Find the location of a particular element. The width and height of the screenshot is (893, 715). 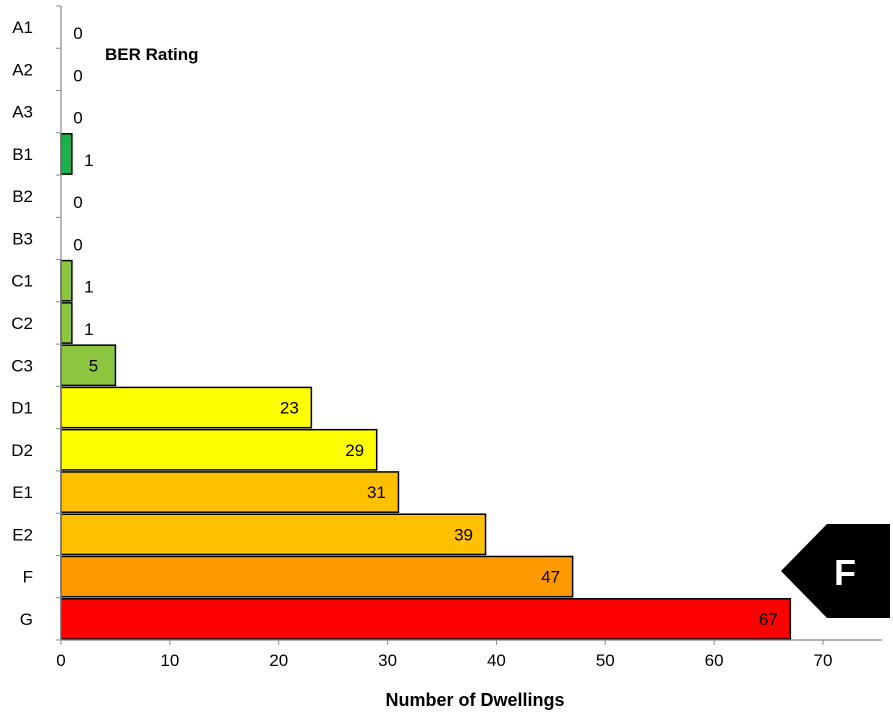

bar-d1 is located at coordinates (186, 407).